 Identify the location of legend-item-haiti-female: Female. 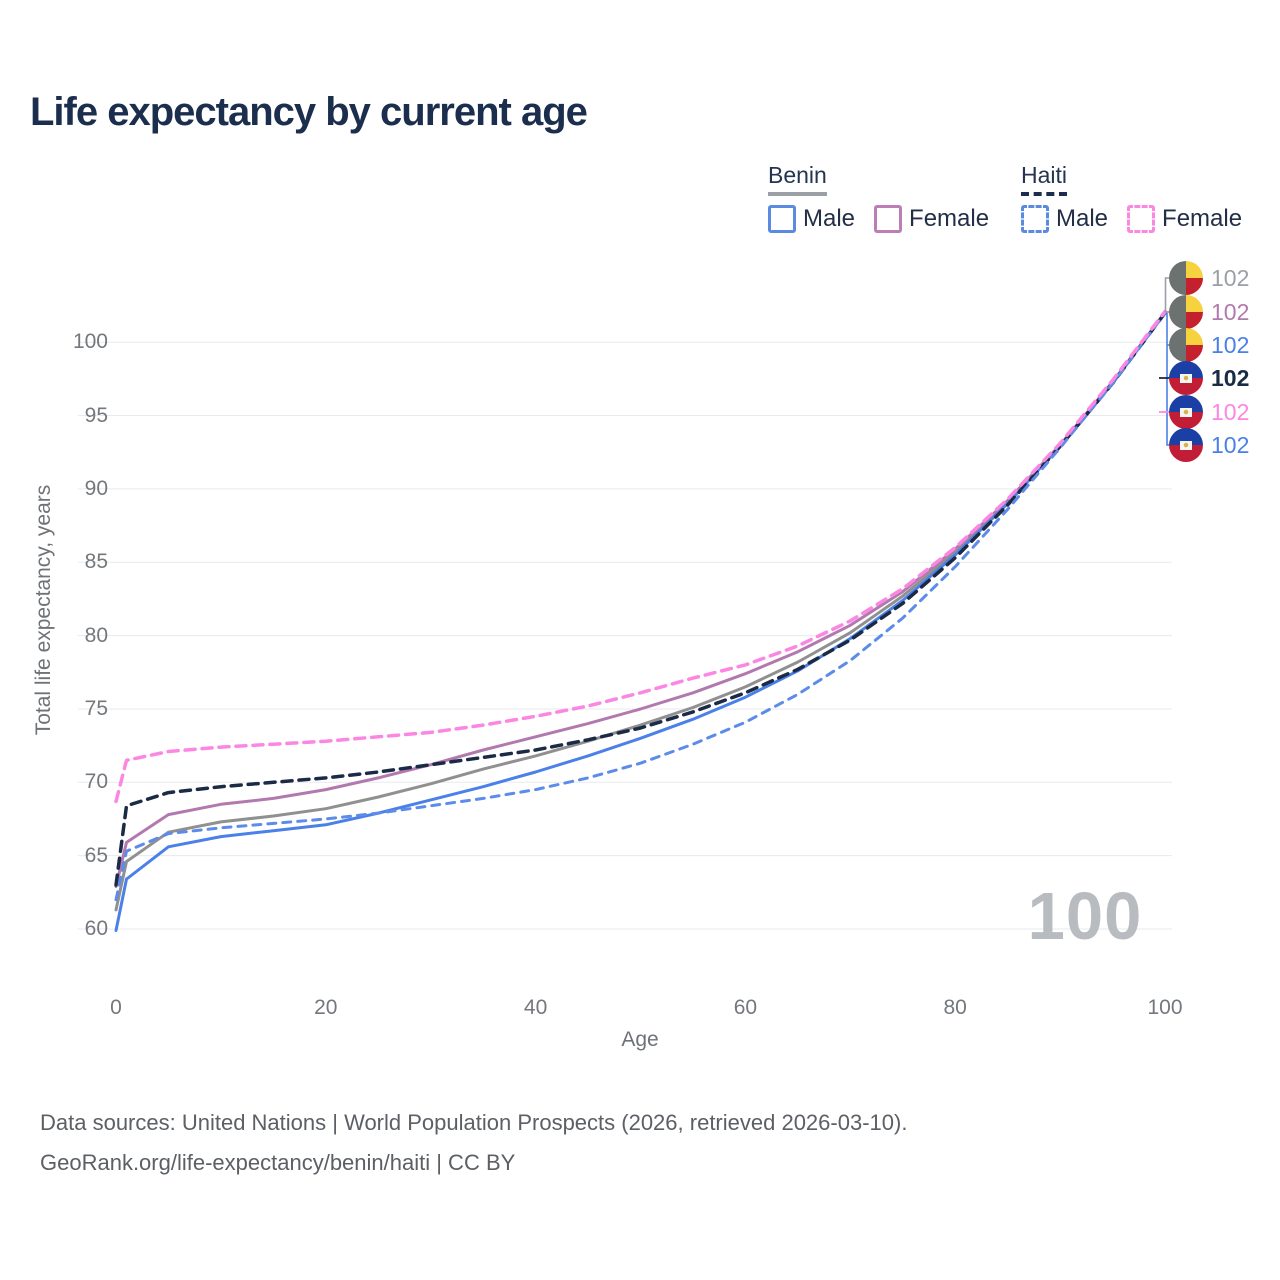
(1184, 219).